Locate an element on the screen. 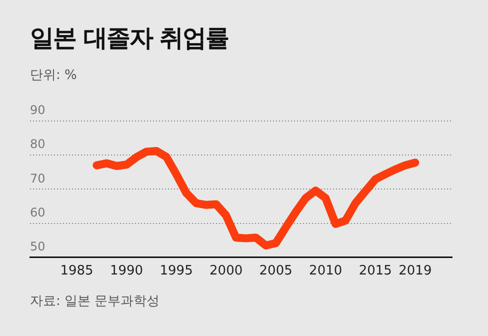  y-tick-label: 50 is located at coordinates (38, 247).